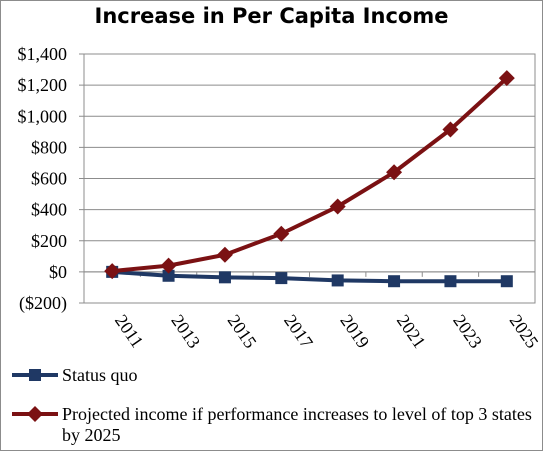 This screenshot has height=451, width=543. Describe the element at coordinates (100, 375) in the screenshot. I see `legend-label-status-quo: Status quo` at that location.